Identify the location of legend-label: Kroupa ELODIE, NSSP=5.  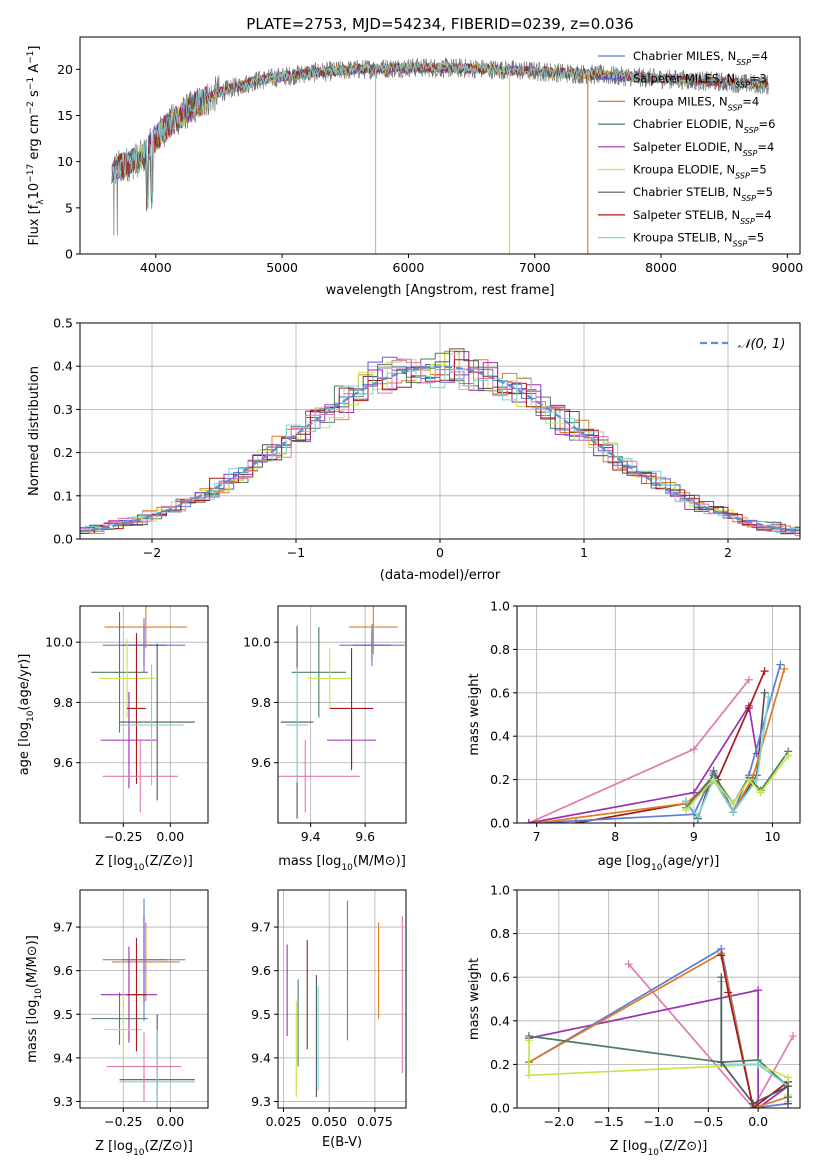
(700, 172).